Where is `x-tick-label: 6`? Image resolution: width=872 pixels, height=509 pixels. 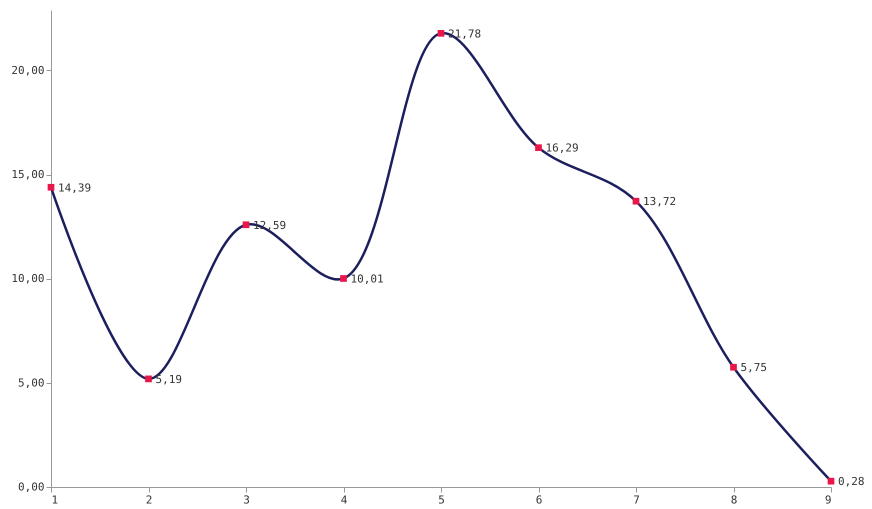 x-tick-label: 6 is located at coordinates (539, 500).